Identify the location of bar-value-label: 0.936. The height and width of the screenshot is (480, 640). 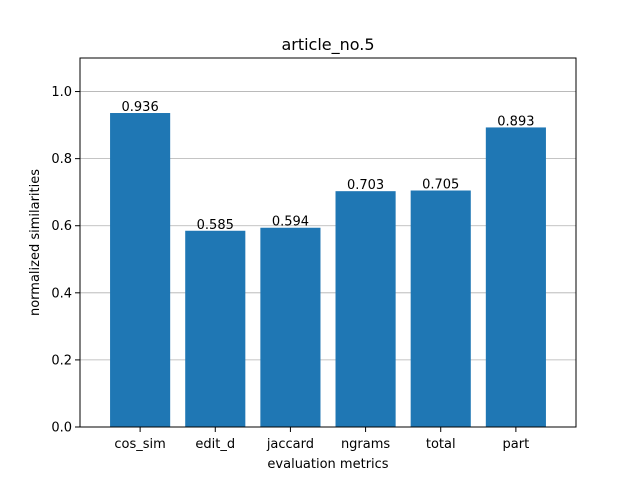
(140, 107).